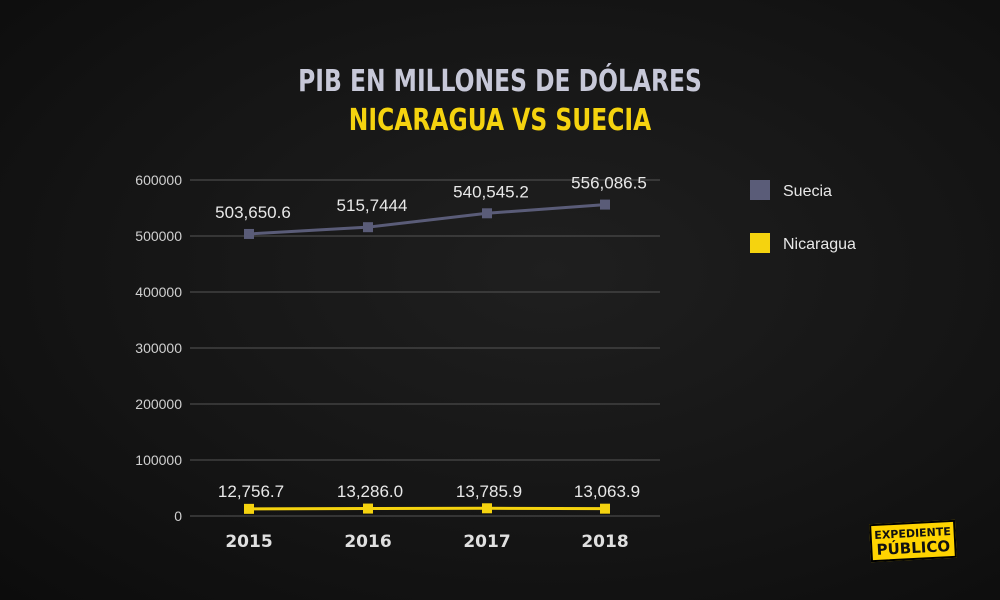 The height and width of the screenshot is (600, 1000). What do you see at coordinates (158, 236) in the screenshot?
I see `y-tick-label: 500000` at bounding box center [158, 236].